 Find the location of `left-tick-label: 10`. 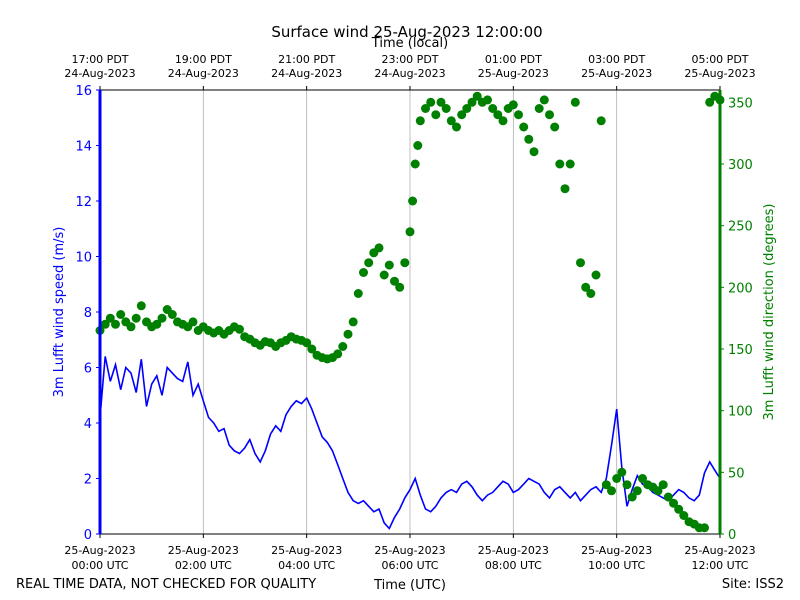

left-tick-label: 10 is located at coordinates (83, 258).